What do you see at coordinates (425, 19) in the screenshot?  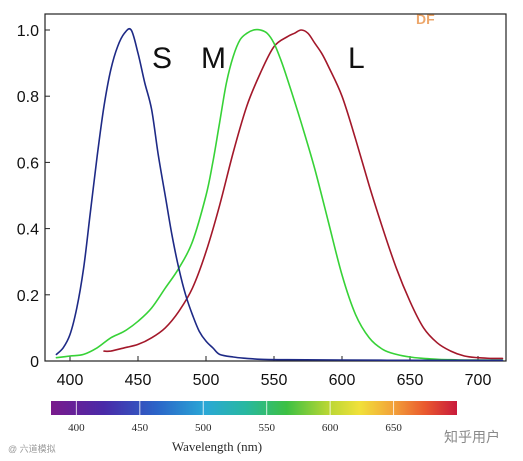 I see `watermark-df: DF` at bounding box center [425, 19].